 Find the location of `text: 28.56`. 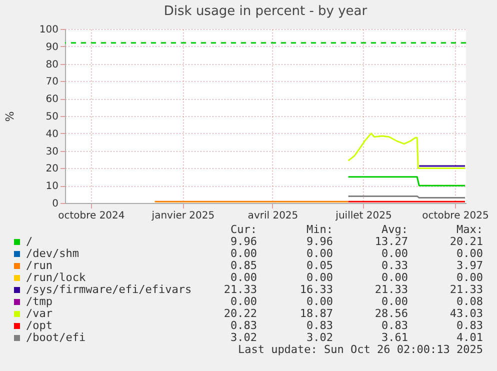

text: 28.56 is located at coordinates (391, 313).